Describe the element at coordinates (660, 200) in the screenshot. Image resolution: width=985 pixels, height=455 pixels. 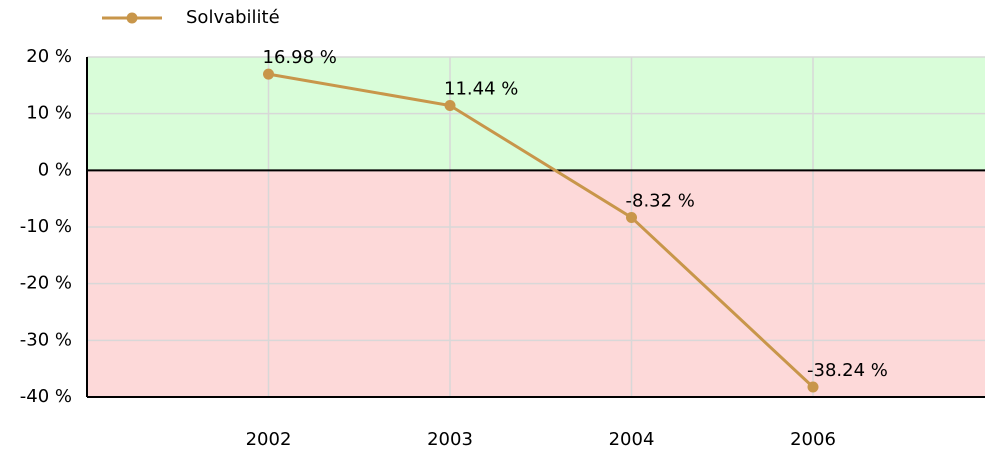
I see `data-label: -8.32 %` at that location.